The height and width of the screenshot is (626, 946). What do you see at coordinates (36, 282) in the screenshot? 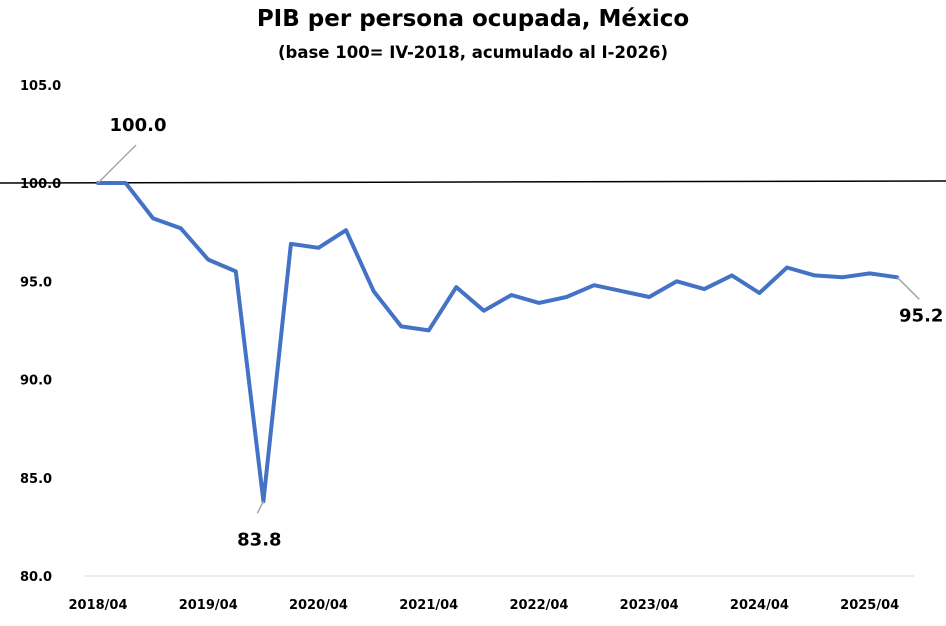
I see `y-tick-label: 95.0` at bounding box center [36, 282].